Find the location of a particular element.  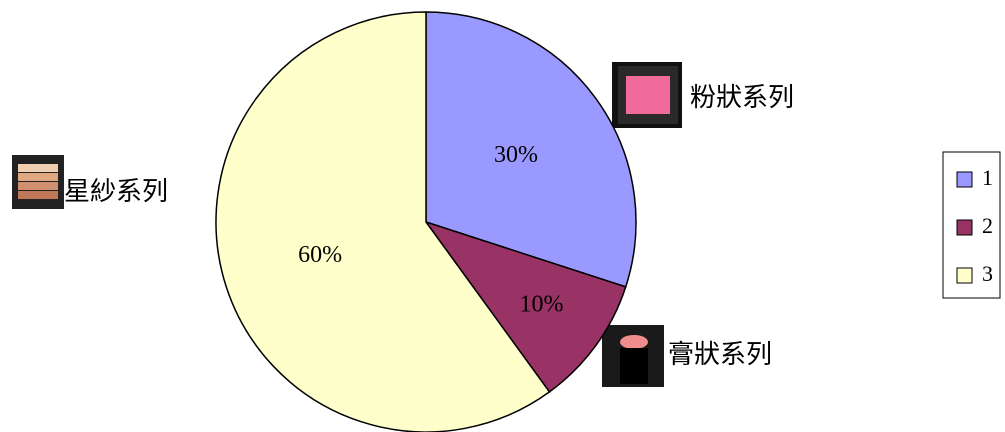

data-label: 60% is located at coordinates (320, 255).